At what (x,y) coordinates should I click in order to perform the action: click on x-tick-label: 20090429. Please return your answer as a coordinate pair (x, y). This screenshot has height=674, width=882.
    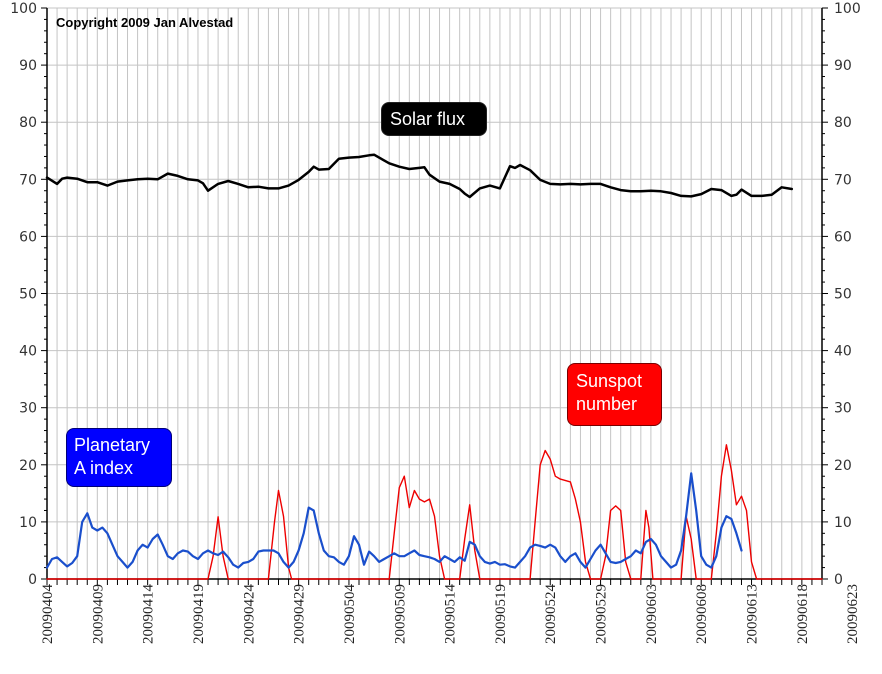
    Looking at the image, I should click on (300, 614).